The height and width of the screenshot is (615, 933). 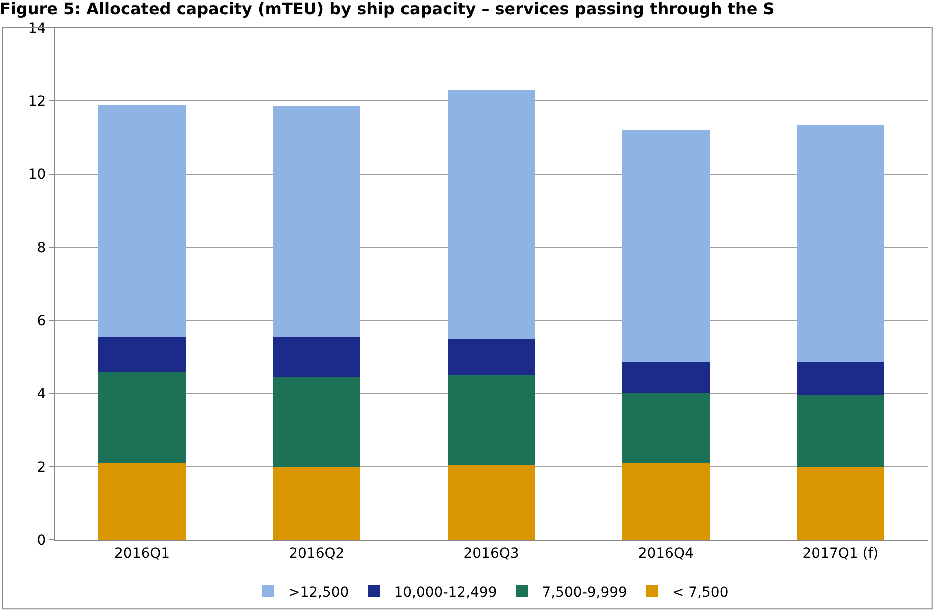 What do you see at coordinates (317, 554) in the screenshot?
I see `x-tick-label: 2016Q2` at bounding box center [317, 554].